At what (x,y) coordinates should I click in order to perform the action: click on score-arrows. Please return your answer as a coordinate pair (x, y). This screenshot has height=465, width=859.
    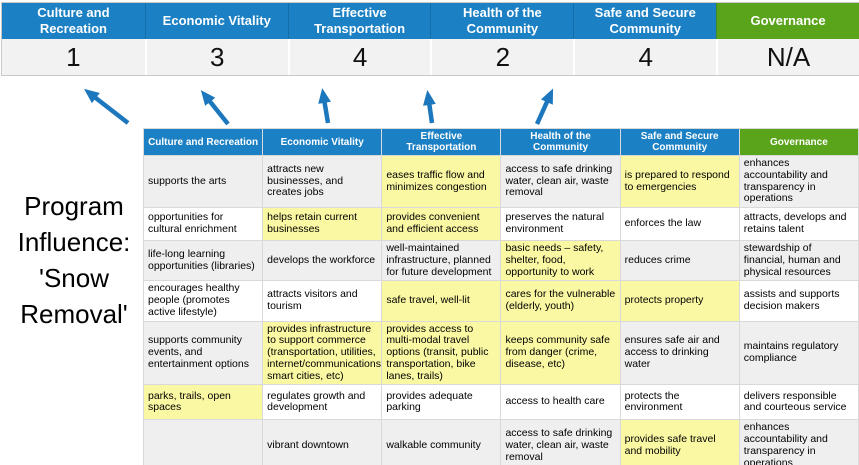
    Looking at the image, I should click on (319, 107).